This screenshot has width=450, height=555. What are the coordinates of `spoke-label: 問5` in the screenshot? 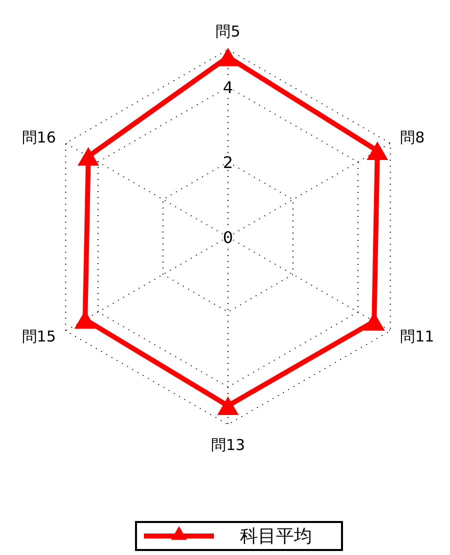 It's located at (228, 31).